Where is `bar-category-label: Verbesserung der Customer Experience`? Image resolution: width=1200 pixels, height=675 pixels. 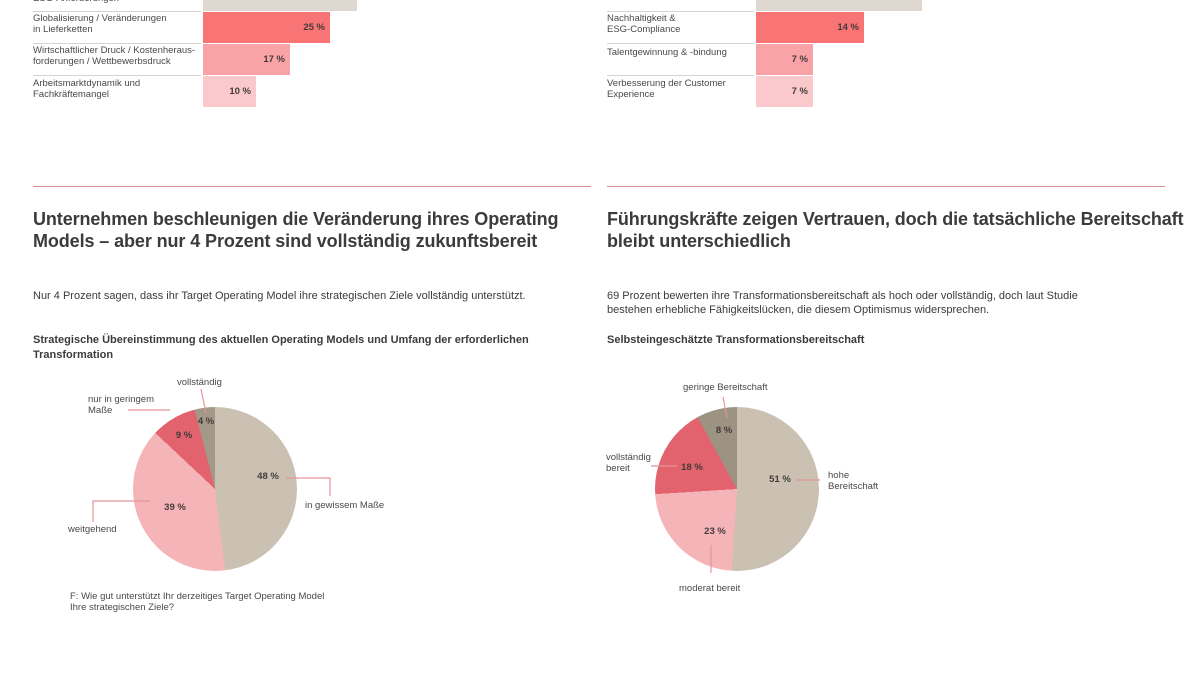 bar-category-label: Verbesserung der Customer Experience is located at coordinates (666, 89).